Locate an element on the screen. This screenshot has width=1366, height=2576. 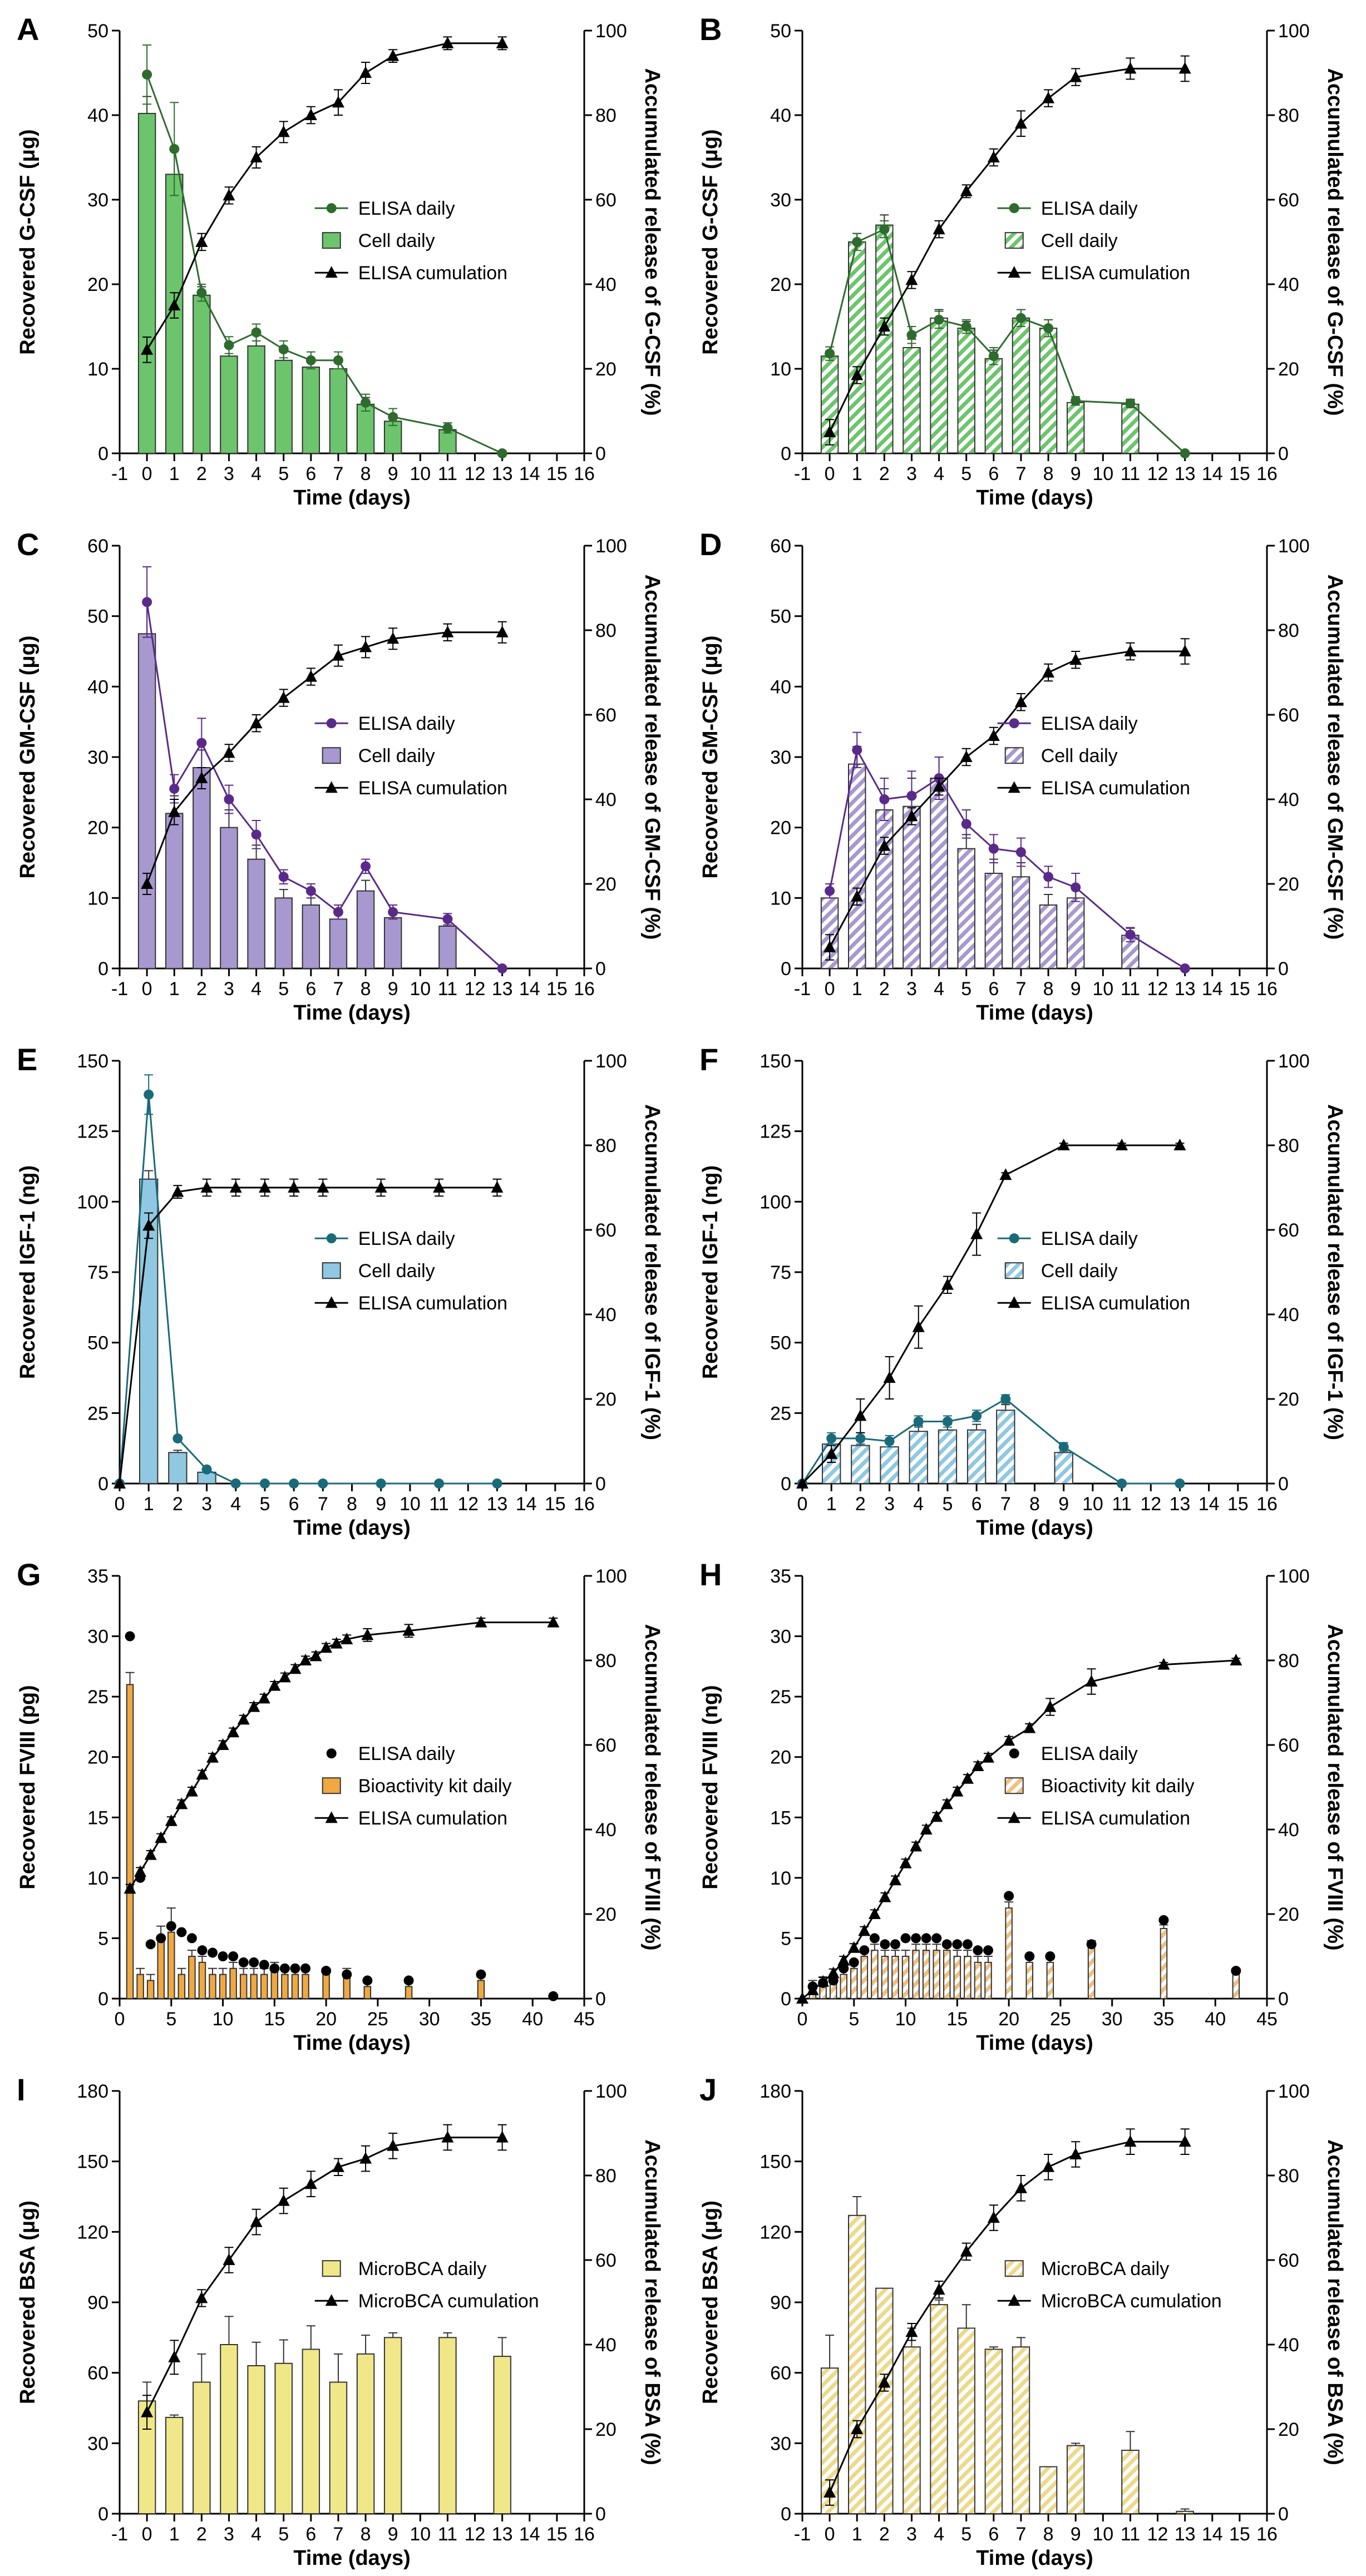
y-tick-label: 0 is located at coordinates (786, 1484).